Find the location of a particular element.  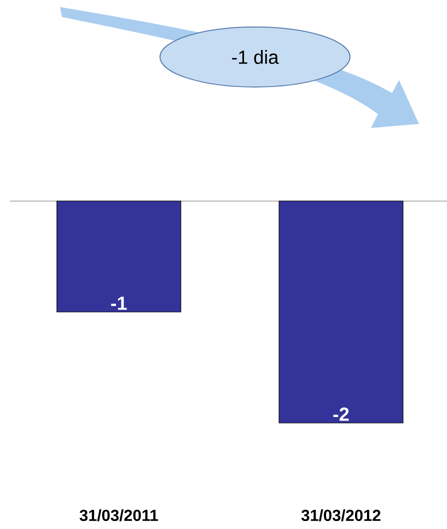

x-tick-label: 31/03/2012 is located at coordinates (340, 515).